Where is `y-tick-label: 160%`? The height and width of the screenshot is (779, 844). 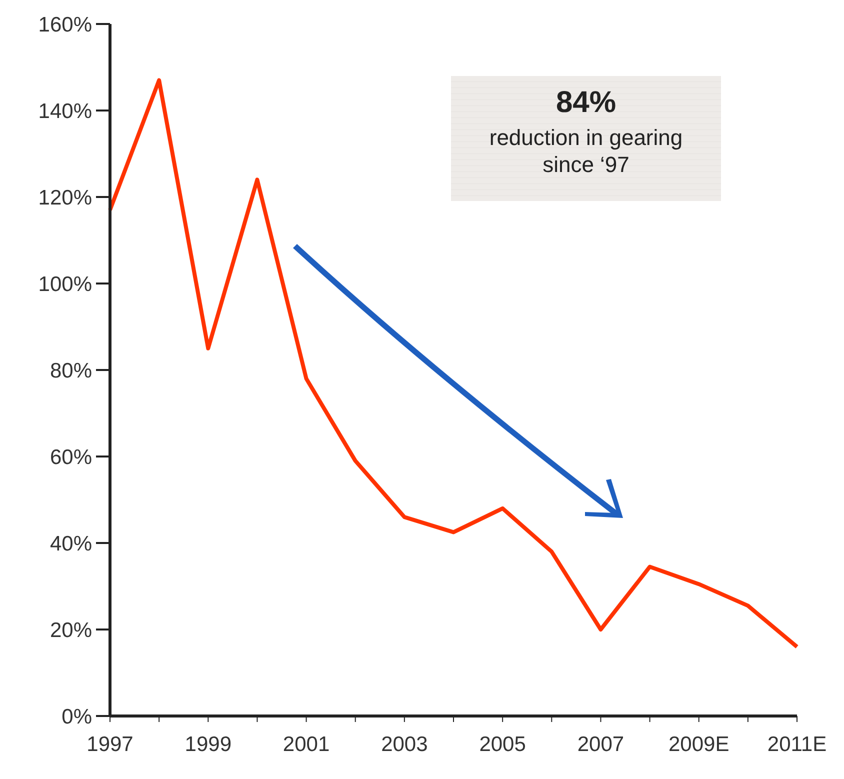
y-tick-label: 160% is located at coordinates (65, 24).